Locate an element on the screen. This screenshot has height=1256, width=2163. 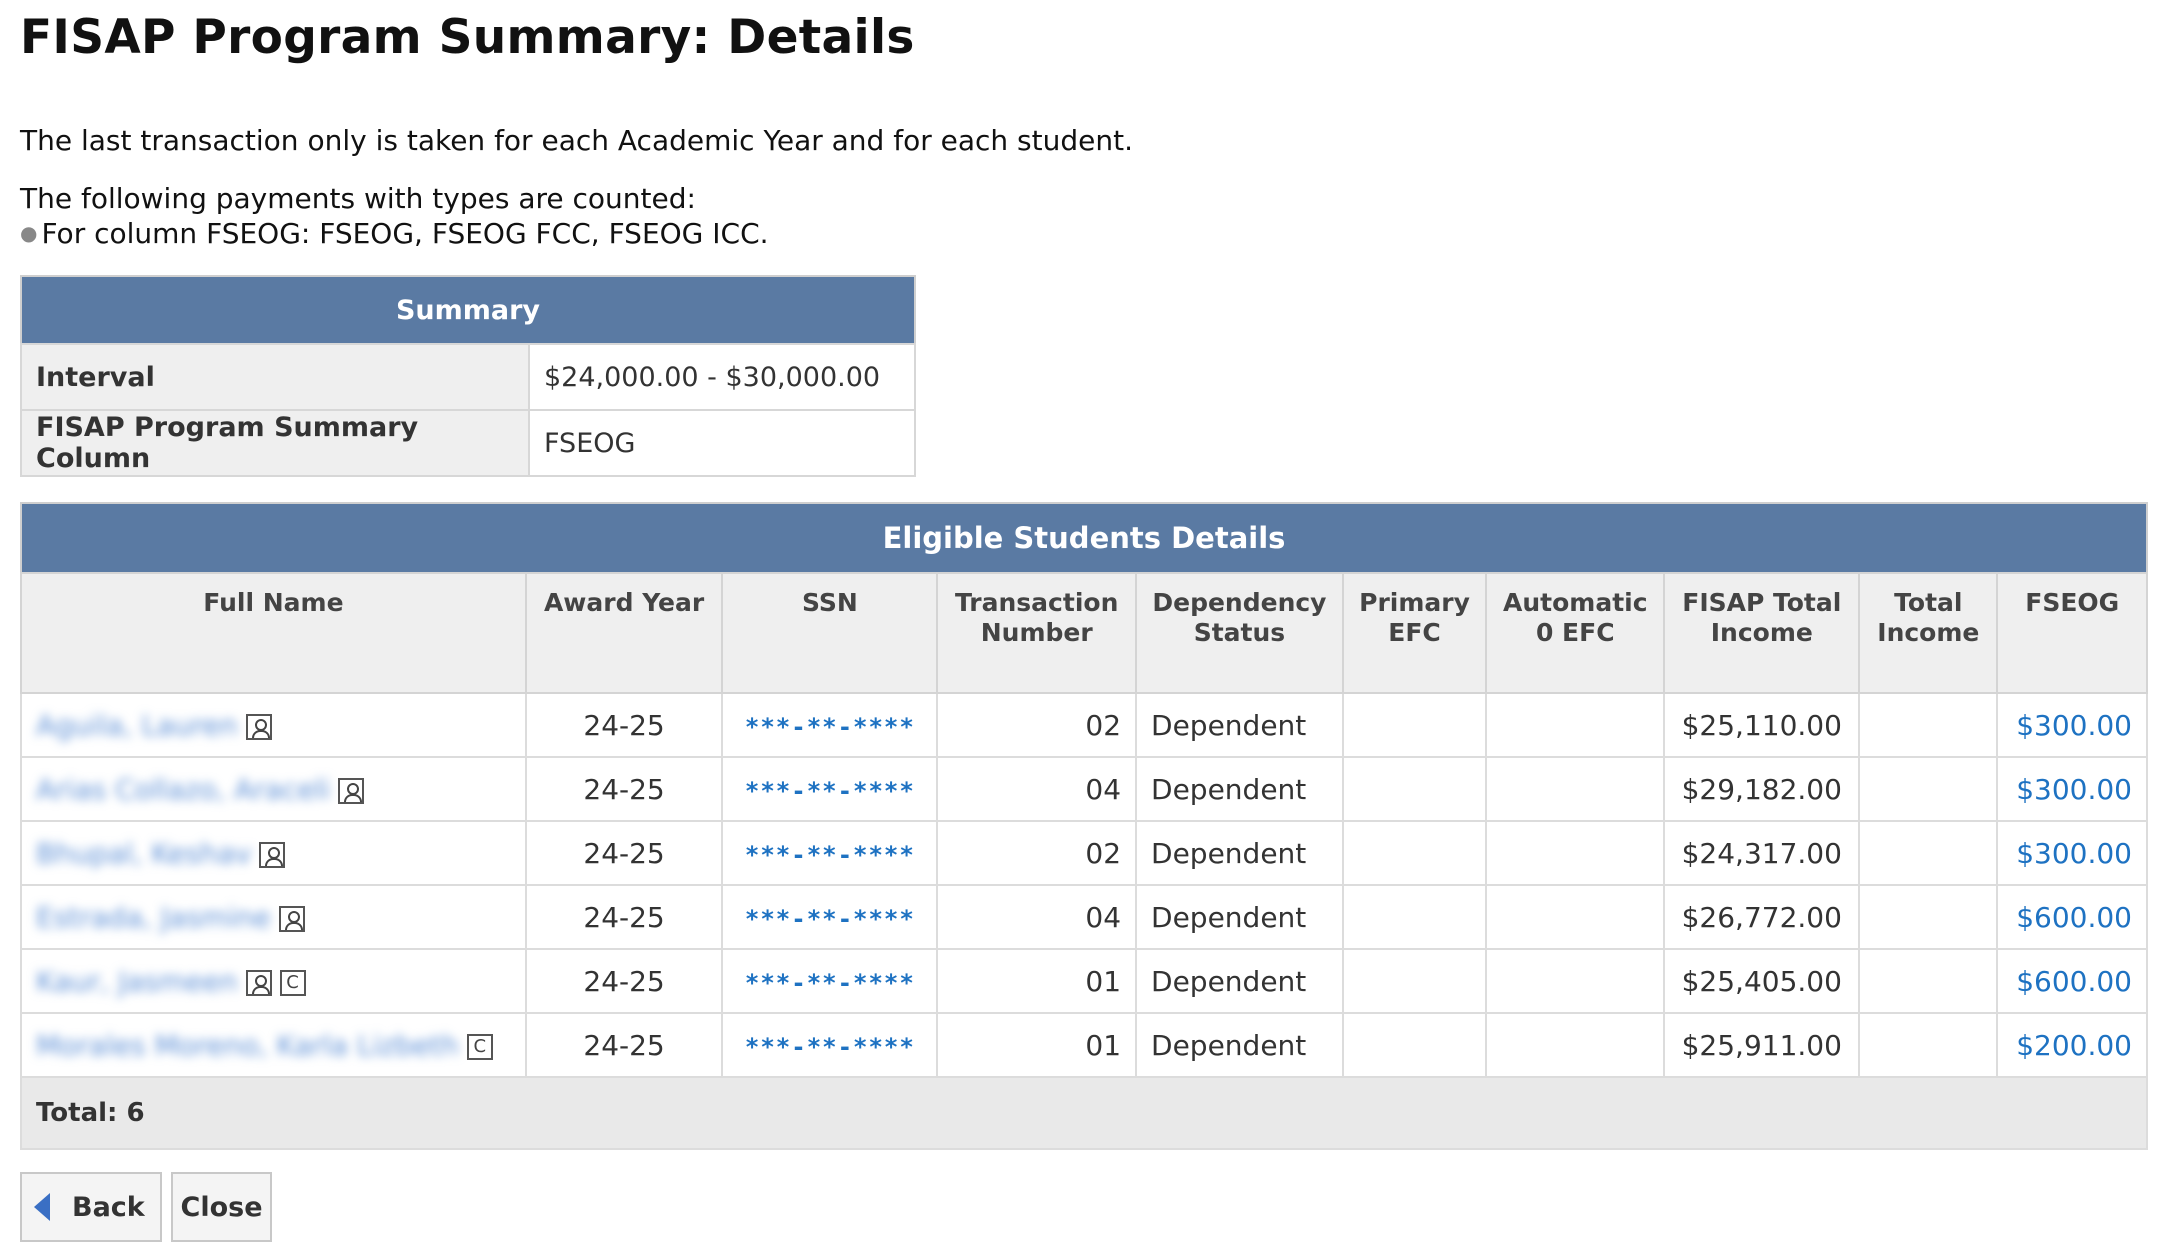
summary-row-interval: Interval $24,000.00 - $30,000.00 is located at coordinates (468, 377).